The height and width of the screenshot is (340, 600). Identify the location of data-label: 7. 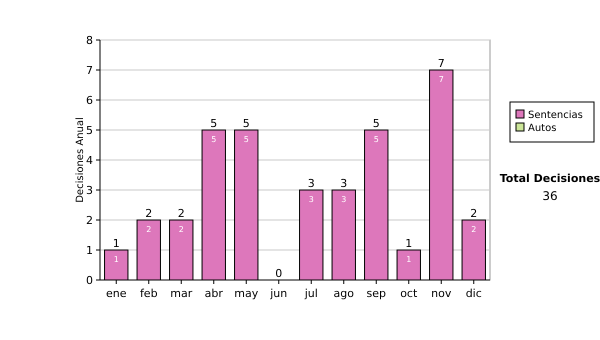
(441, 79).